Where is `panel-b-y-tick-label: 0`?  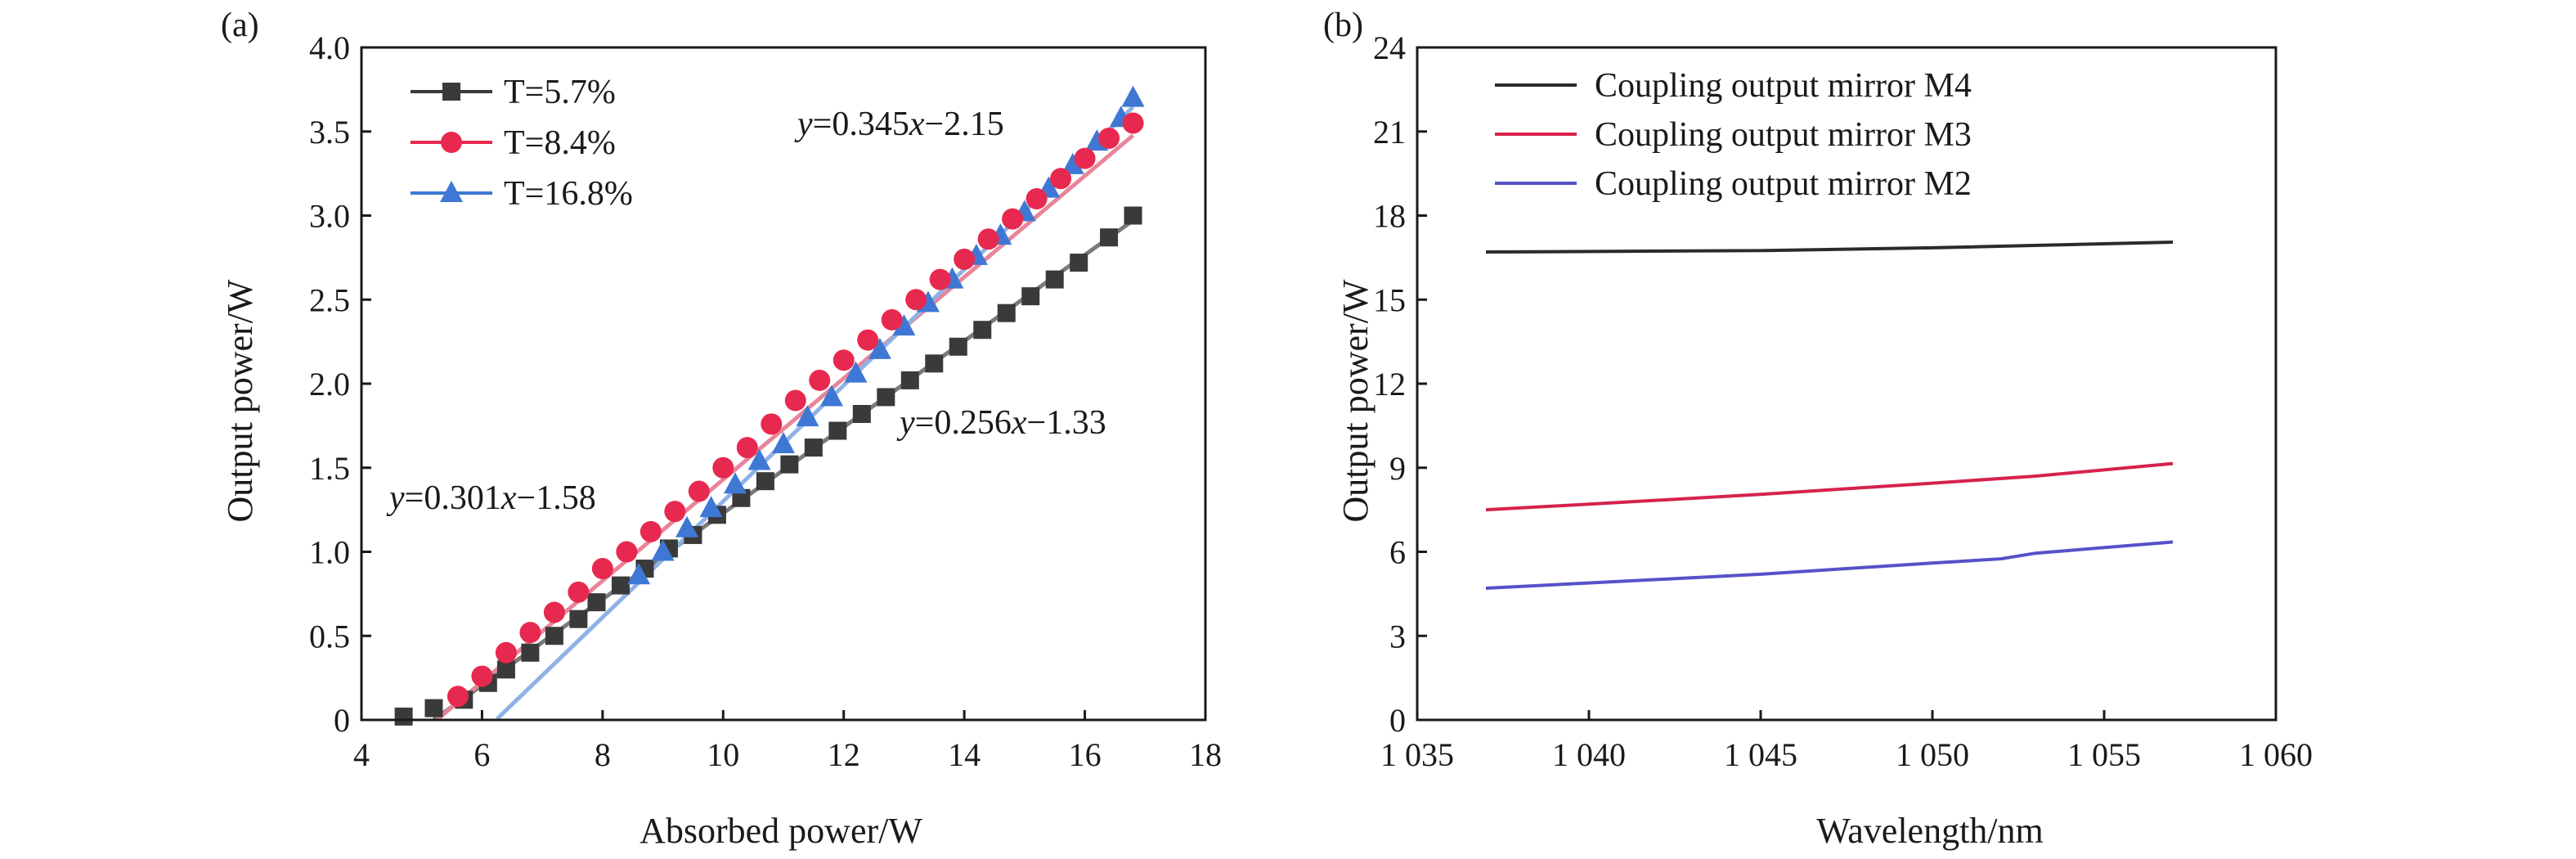
panel-b-y-tick-label: 0 is located at coordinates (1397, 720).